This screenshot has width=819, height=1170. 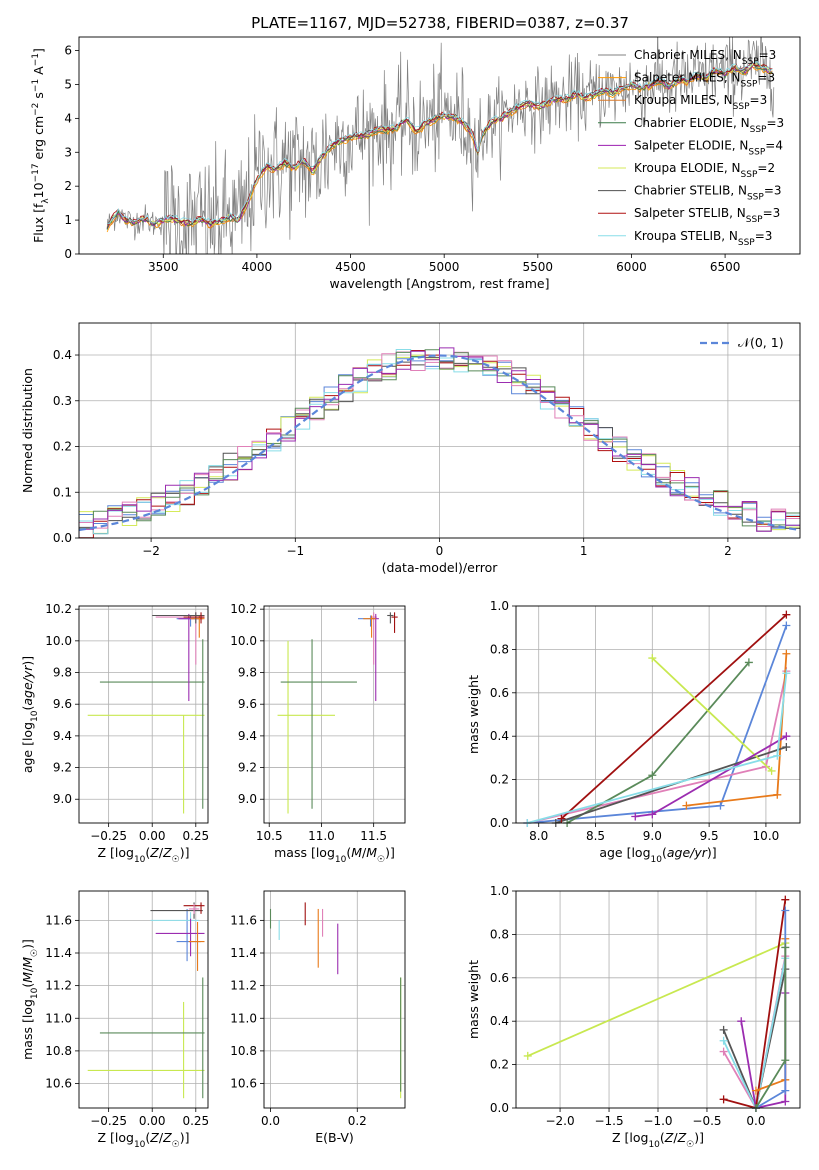 I want to click on mass_vs_Z-ytick-label: 11.2, so click(x=58, y=986).